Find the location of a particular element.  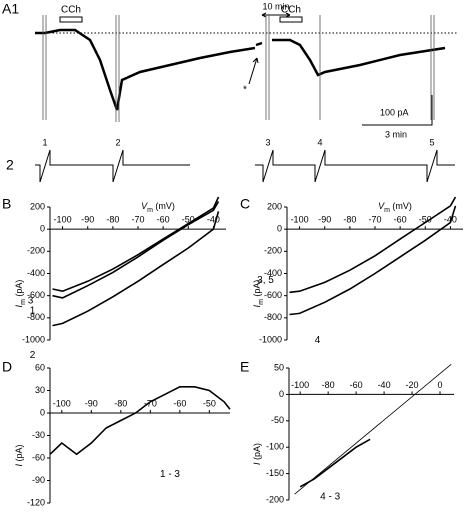

y-tick-label: 200 is located at coordinates (274, 206).